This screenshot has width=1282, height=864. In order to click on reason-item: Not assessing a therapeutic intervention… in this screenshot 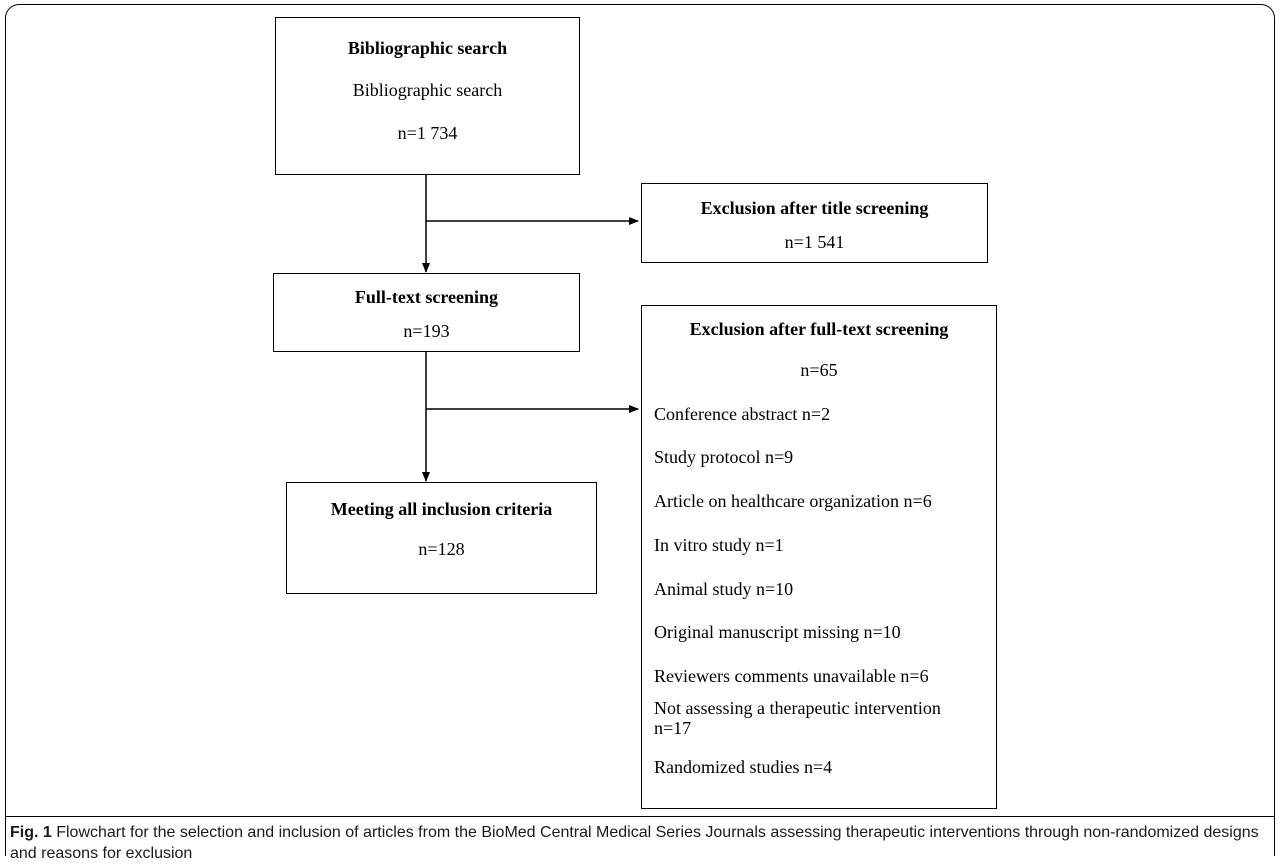, I will do `click(797, 718)`.